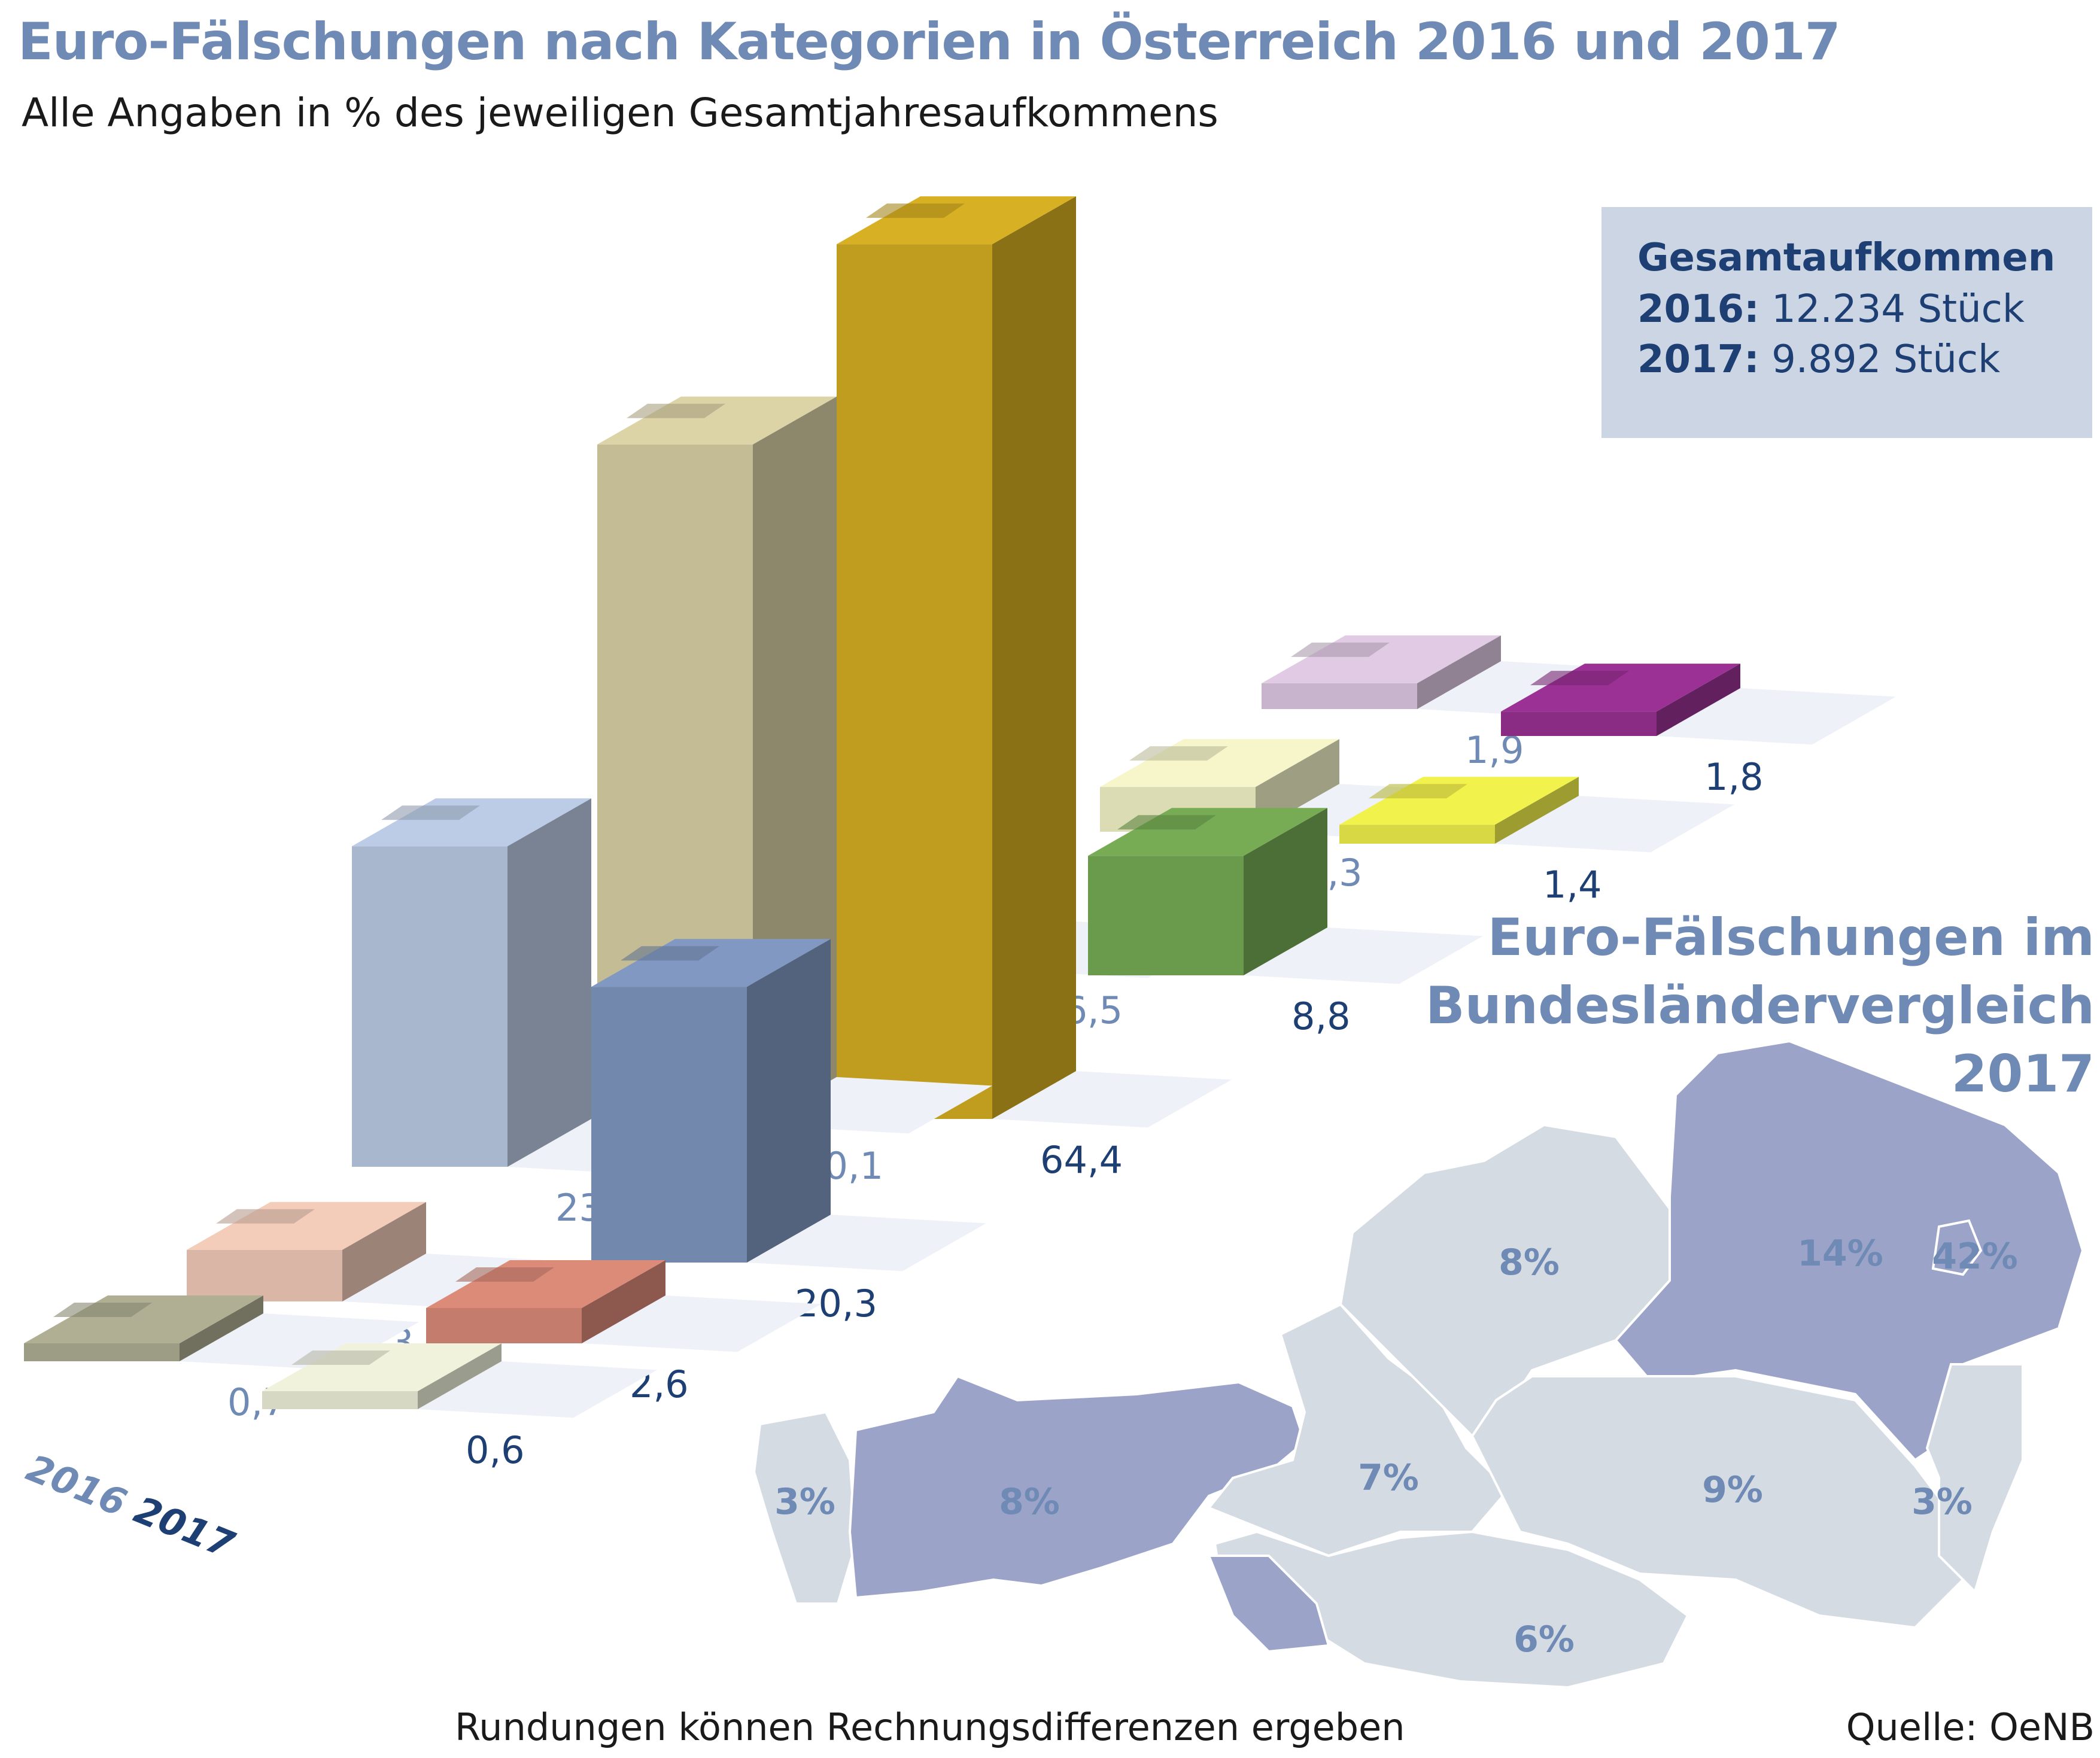 Image resolution: width=2100 pixels, height=1758 pixels. What do you see at coordinates (1321, 1016) in the screenshot?
I see `value-label-2017-100: 8,8` at bounding box center [1321, 1016].